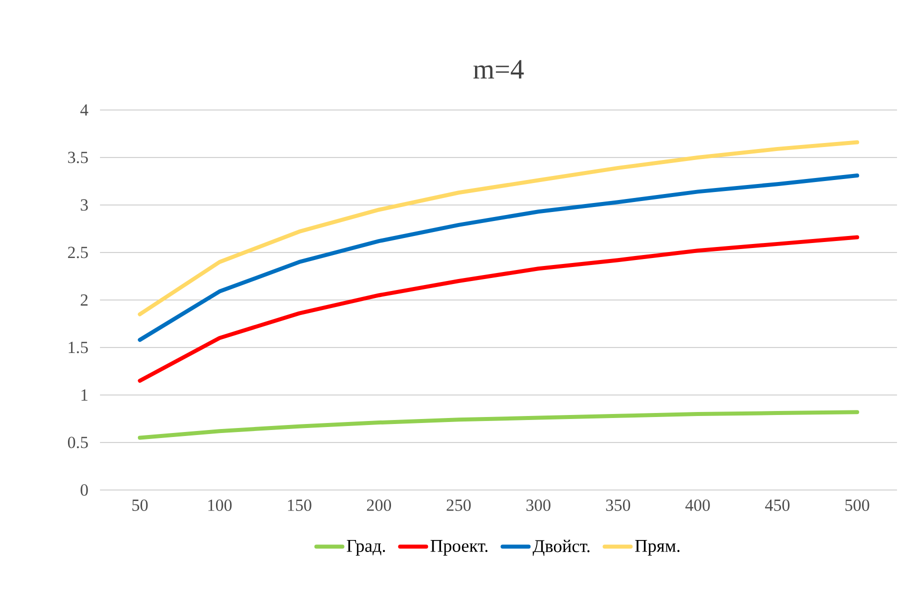  What do you see at coordinates (220, 505) in the screenshot?
I see `x-tick-label: 100` at bounding box center [220, 505].